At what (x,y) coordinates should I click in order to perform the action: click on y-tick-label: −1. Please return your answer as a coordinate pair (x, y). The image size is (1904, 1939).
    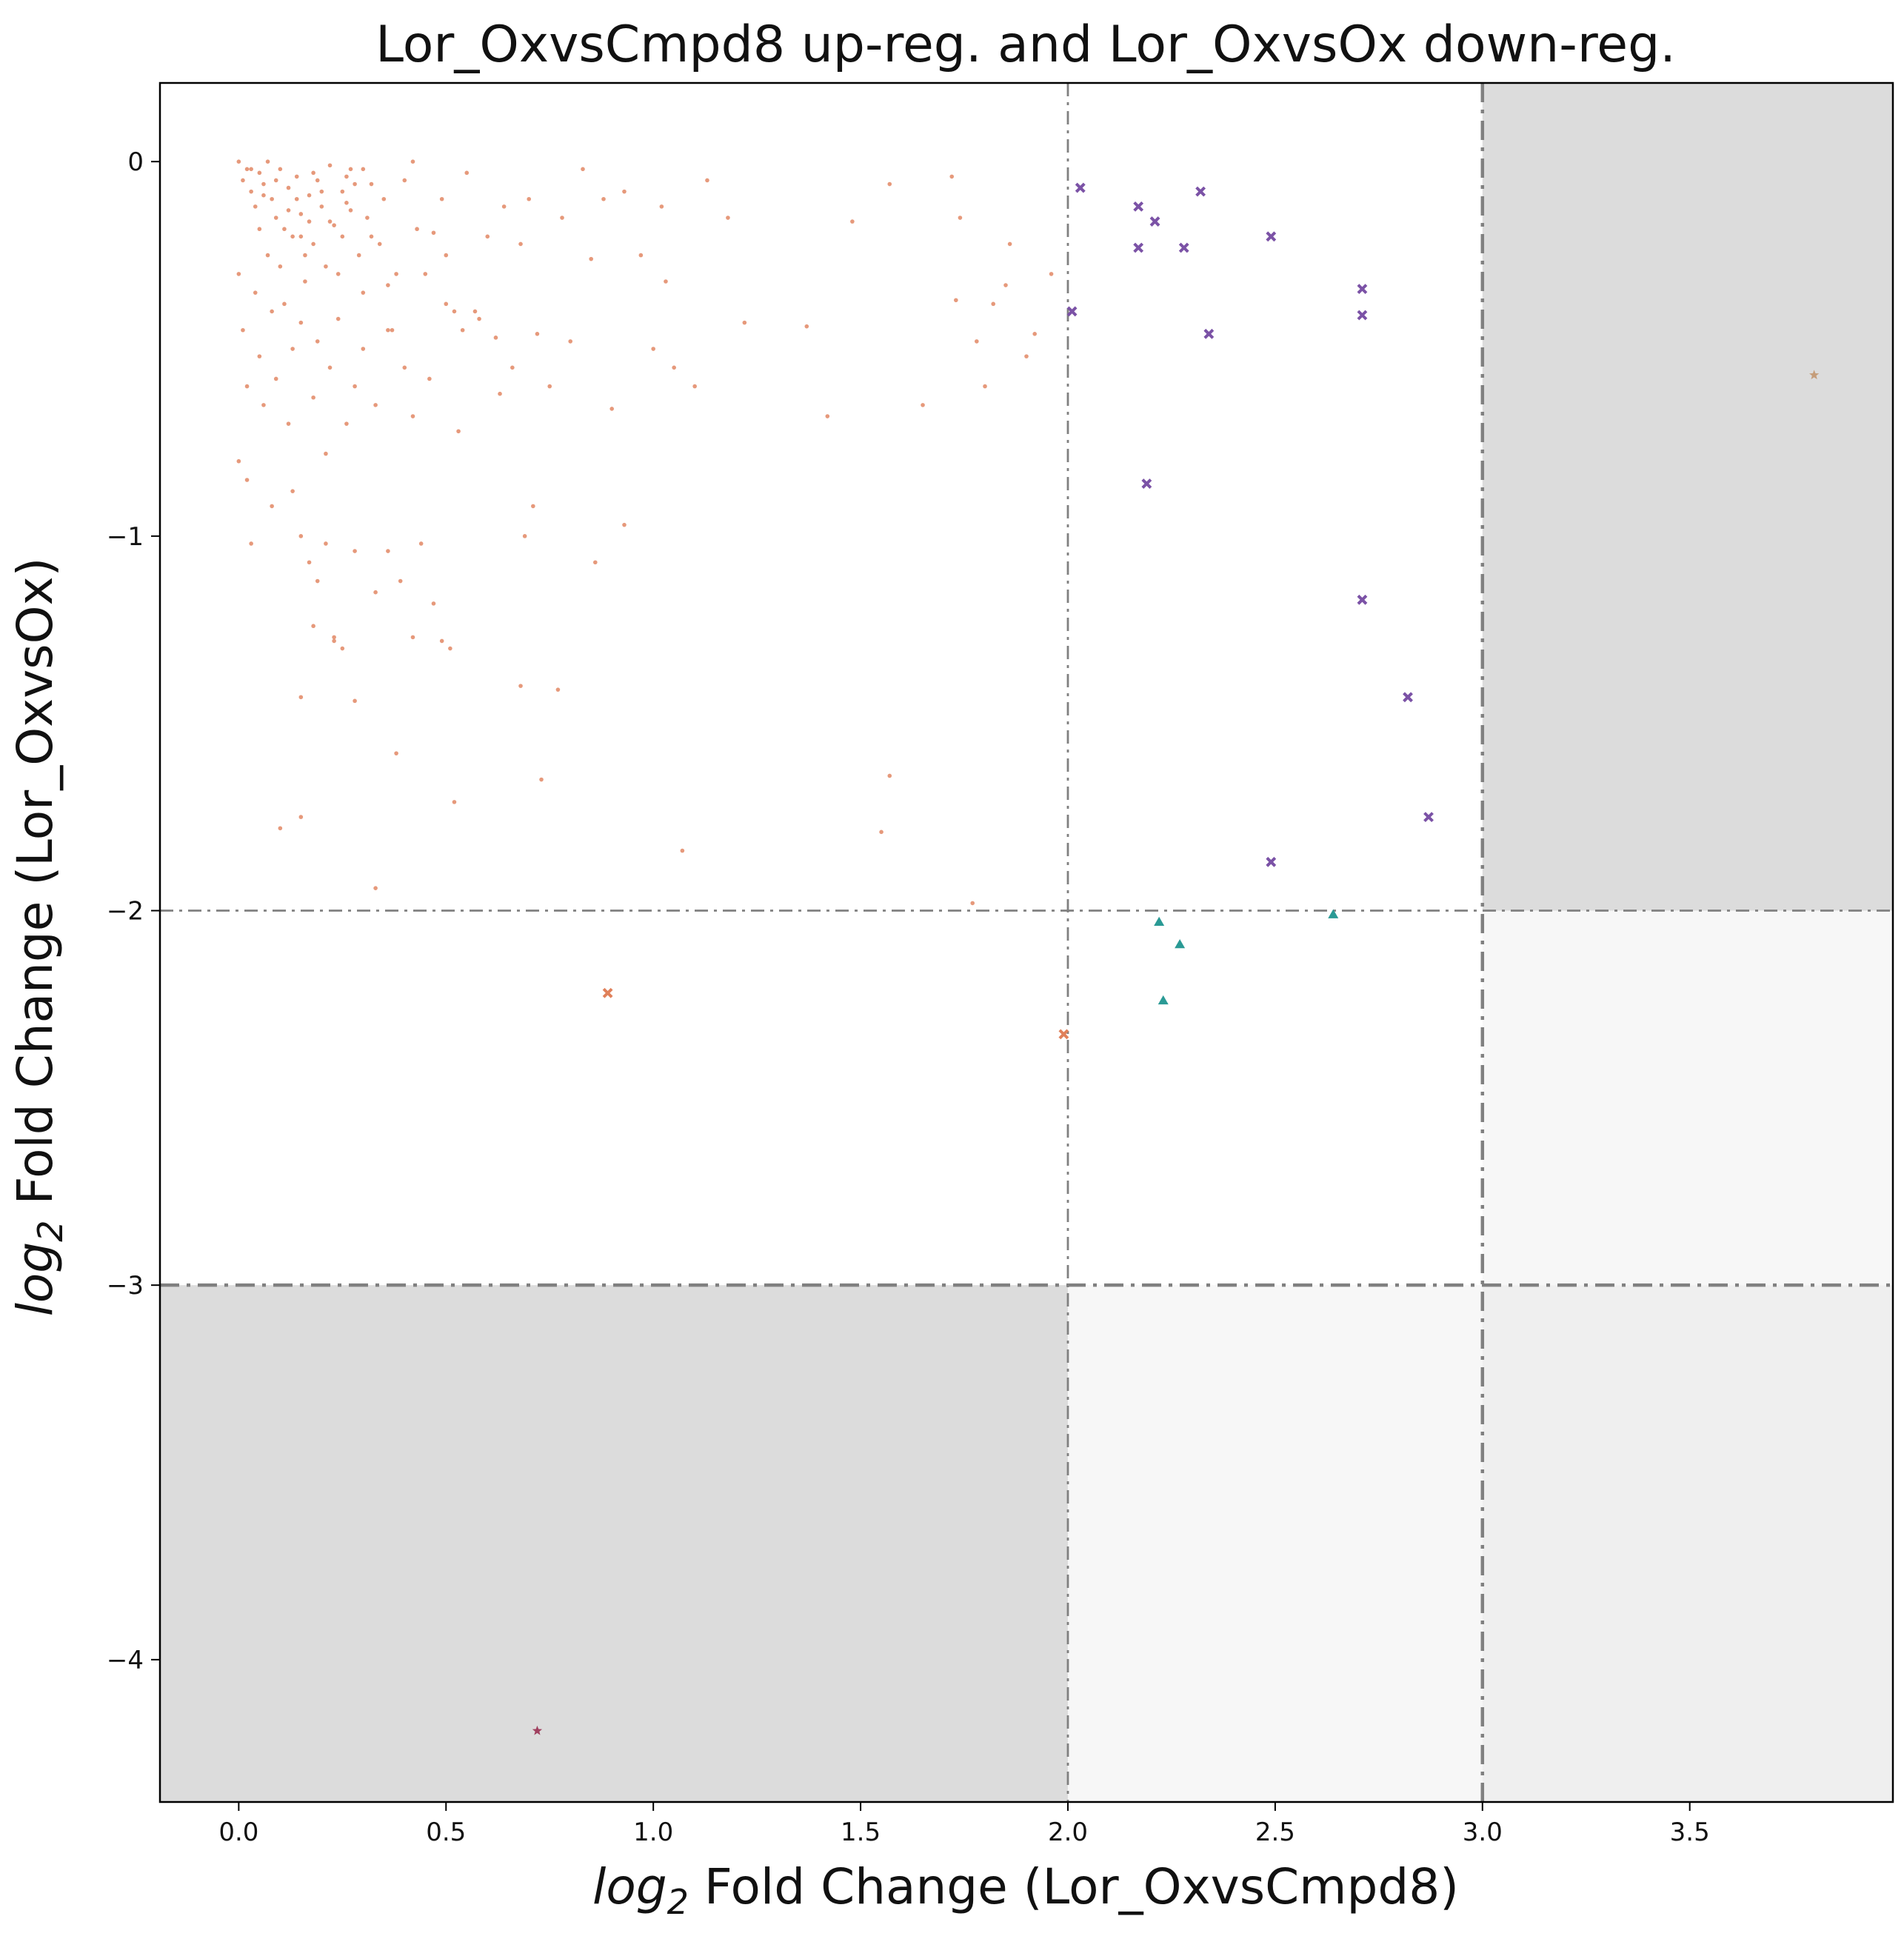
    Looking at the image, I should click on (126, 537).